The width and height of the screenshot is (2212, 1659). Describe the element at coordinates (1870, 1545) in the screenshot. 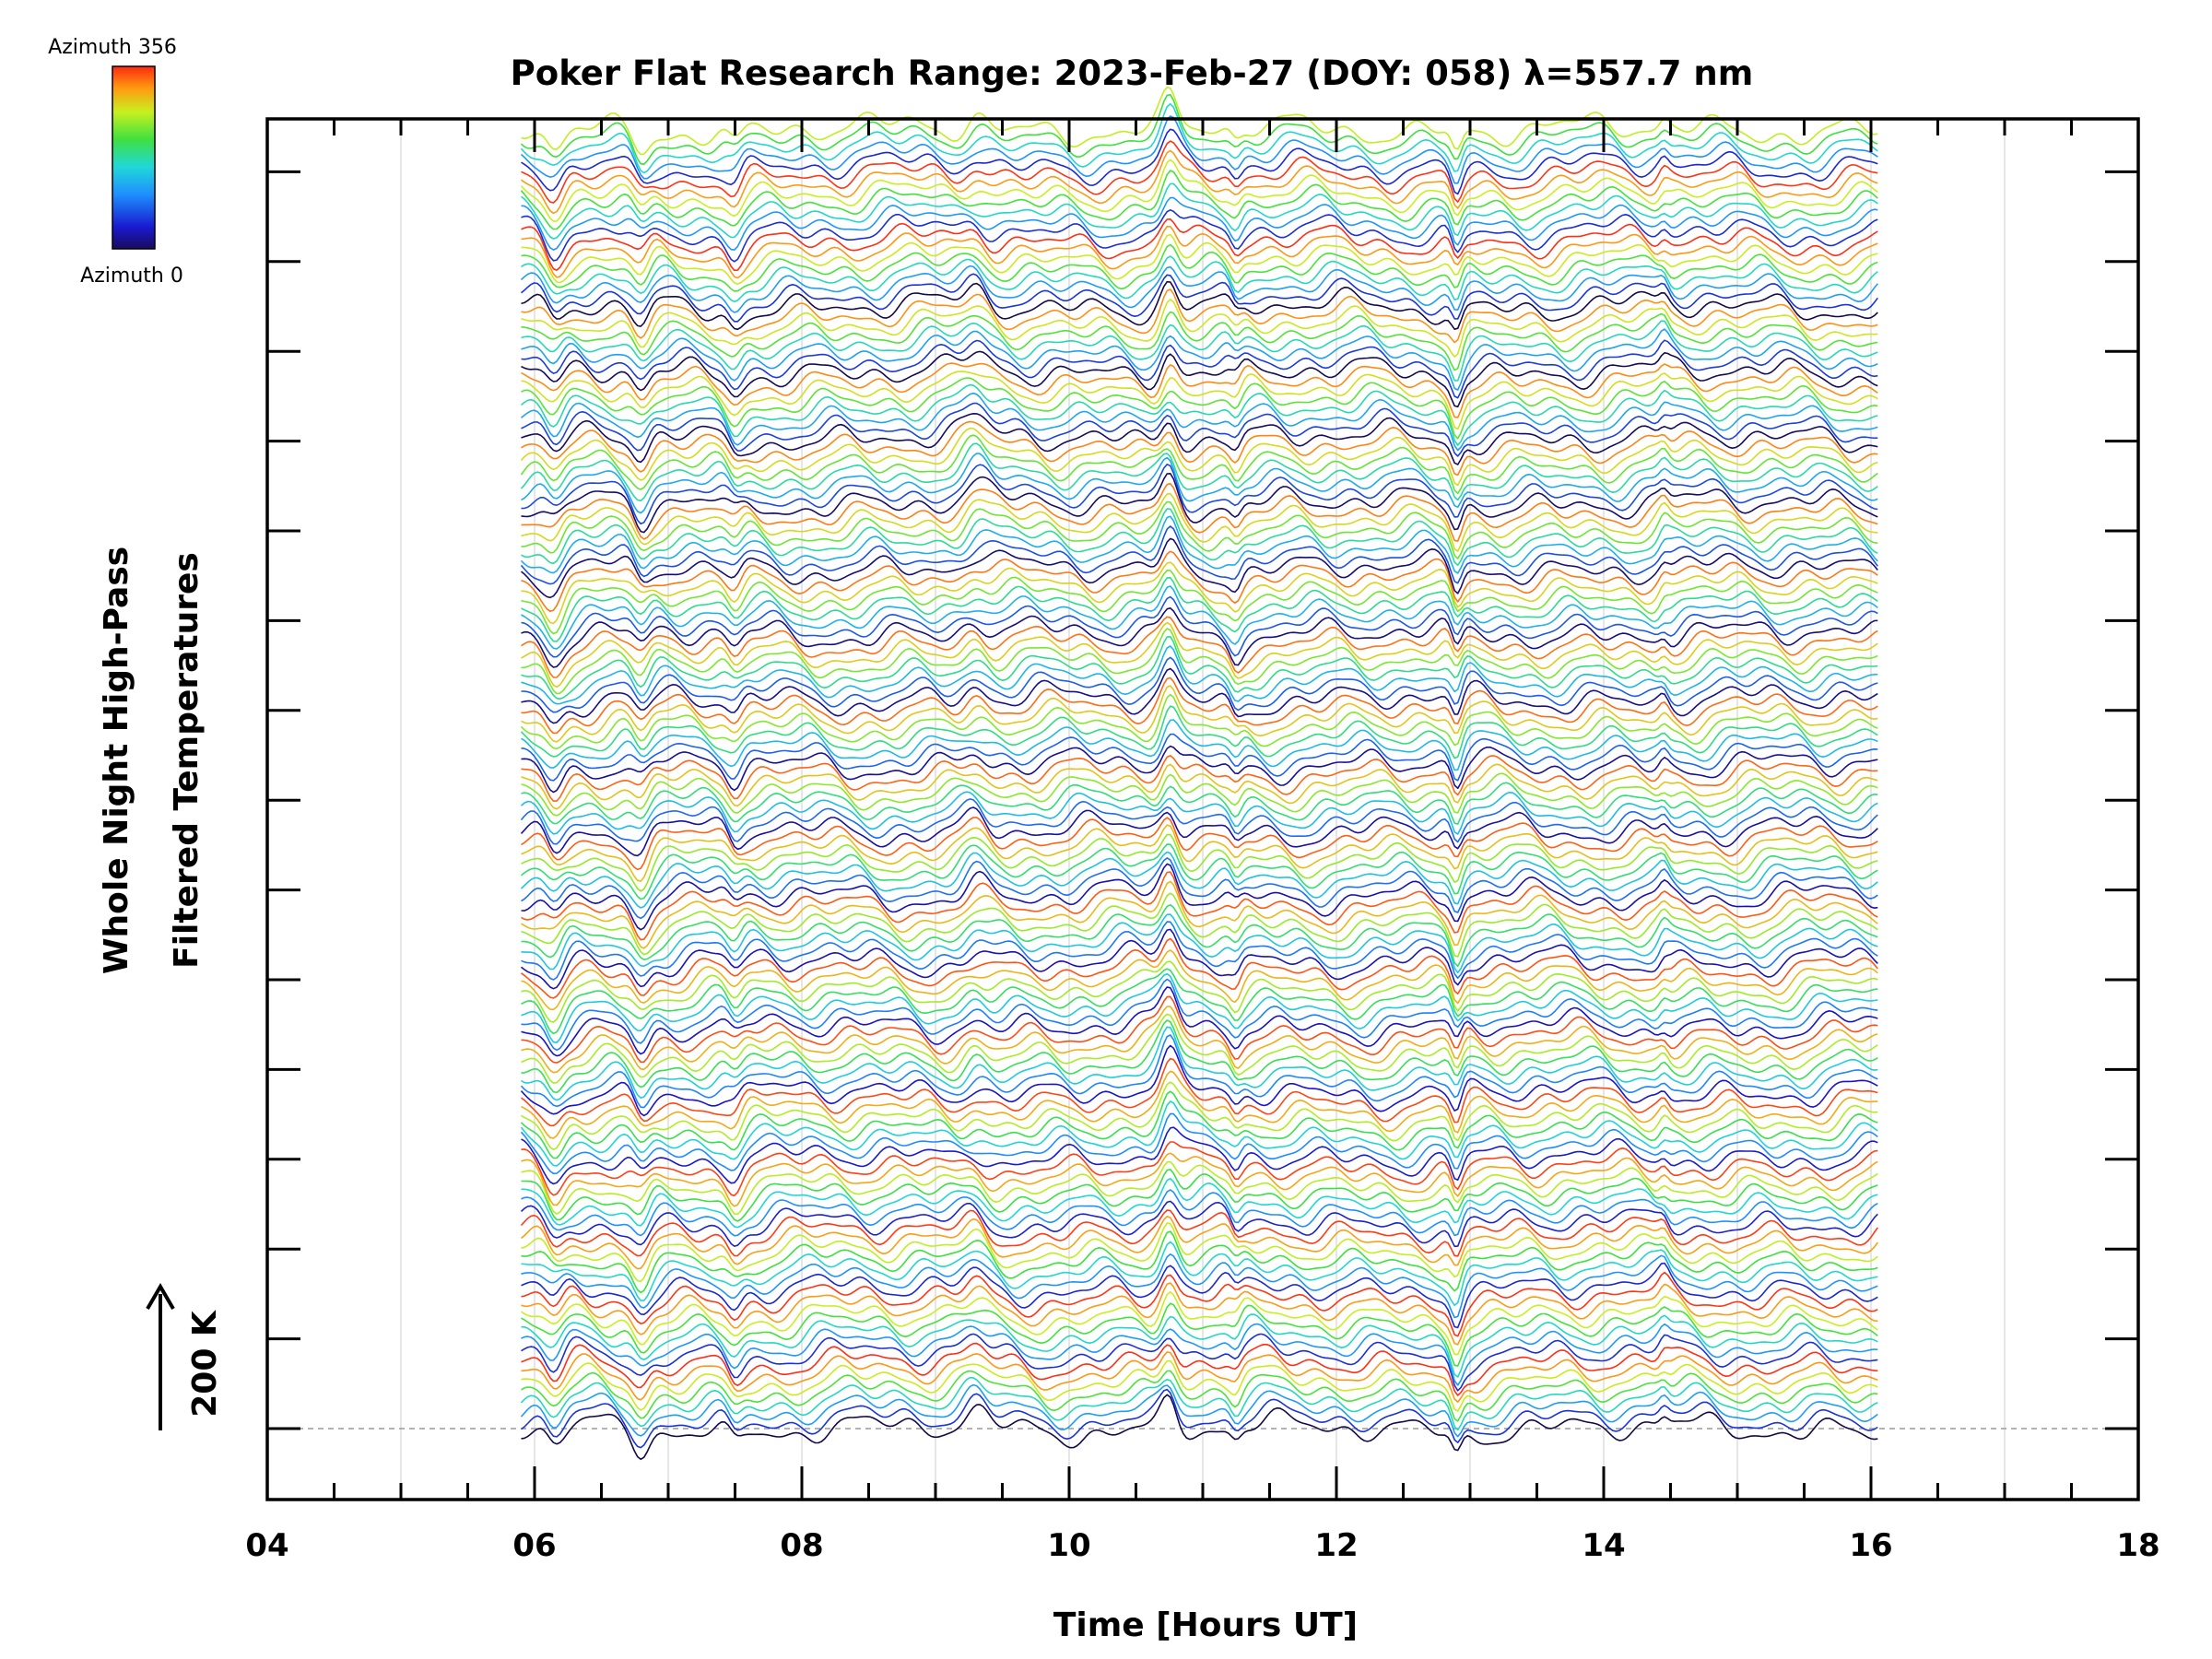

I see `x-tick-label: 16` at that location.